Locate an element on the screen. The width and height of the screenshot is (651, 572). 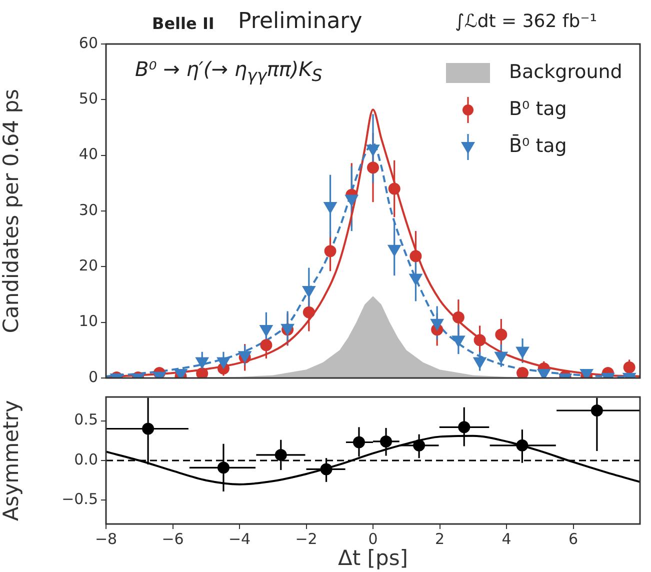
annotation: B⁰ → η′(→ η$_{γγ}$ππ)K$_{S}$ is located at coordinates (228, 71).